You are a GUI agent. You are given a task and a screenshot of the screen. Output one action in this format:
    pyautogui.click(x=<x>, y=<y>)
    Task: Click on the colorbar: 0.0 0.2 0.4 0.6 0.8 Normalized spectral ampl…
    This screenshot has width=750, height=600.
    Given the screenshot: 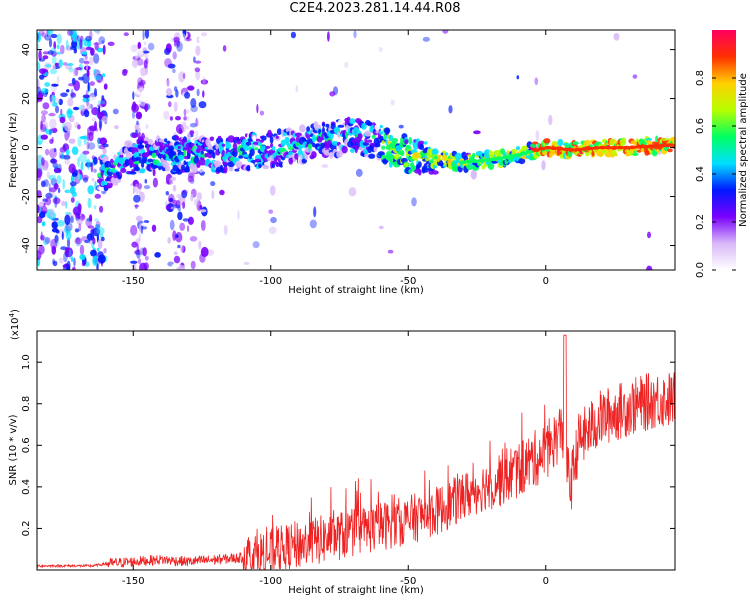 What is the action you would take?
    pyautogui.click(x=722, y=154)
    